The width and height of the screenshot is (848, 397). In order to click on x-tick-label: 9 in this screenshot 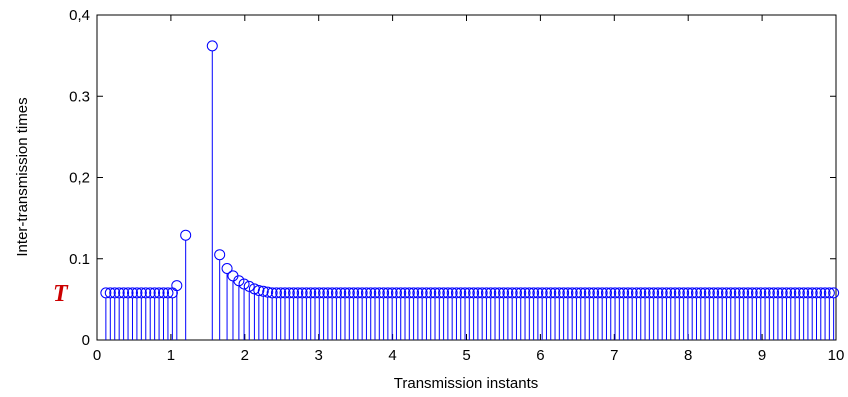, I will do `click(762, 355)`.